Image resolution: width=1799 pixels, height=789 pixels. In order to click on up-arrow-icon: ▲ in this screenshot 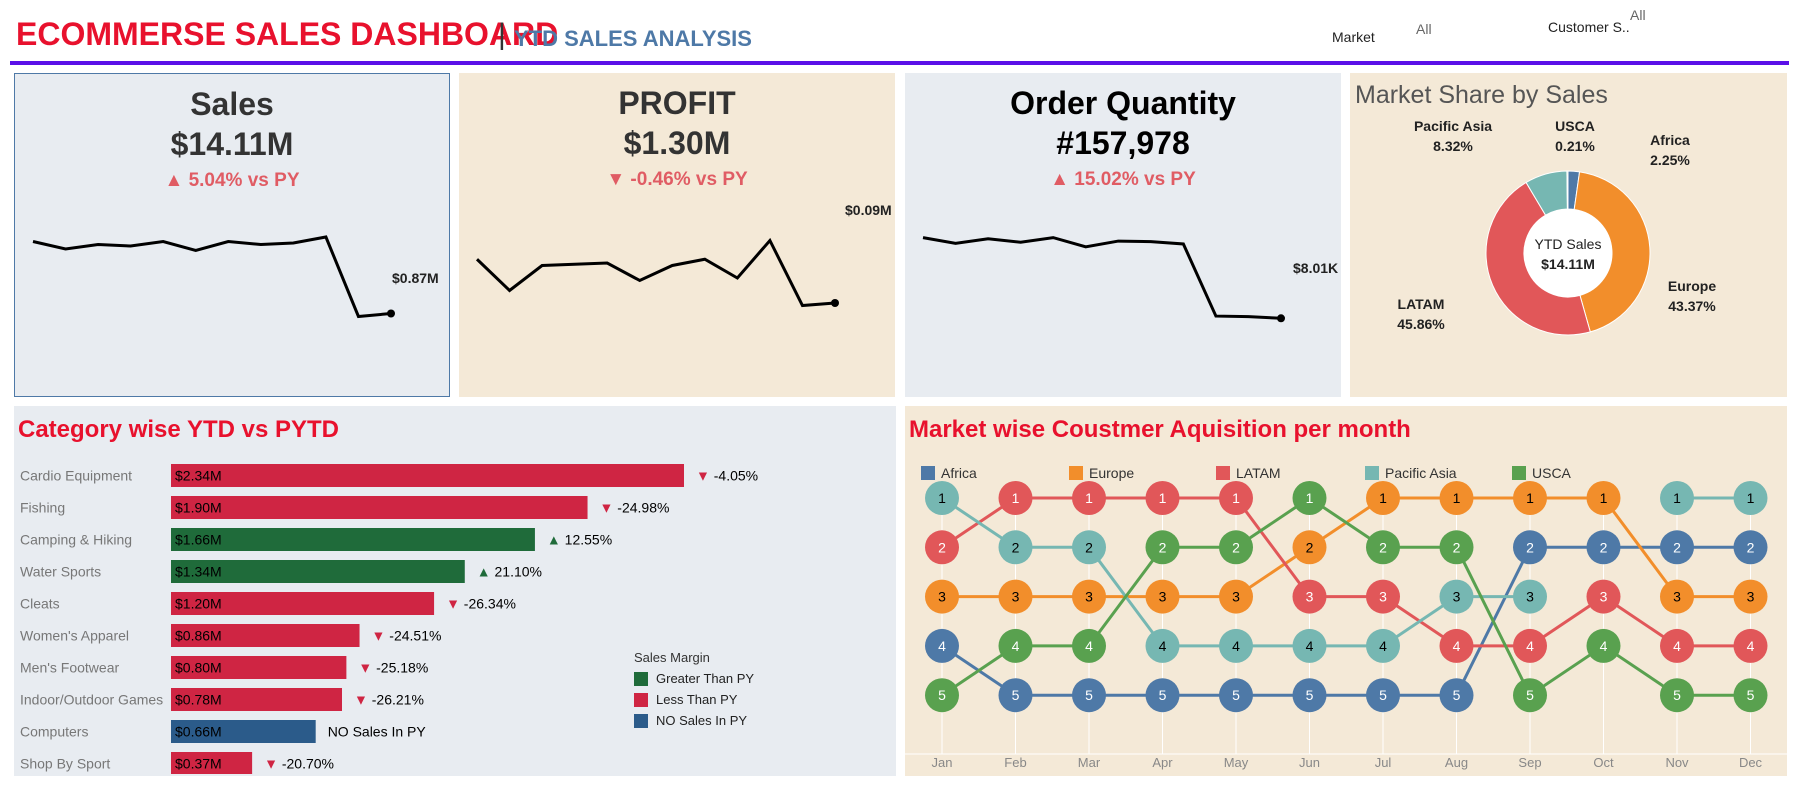, I will do `click(1060, 179)`.